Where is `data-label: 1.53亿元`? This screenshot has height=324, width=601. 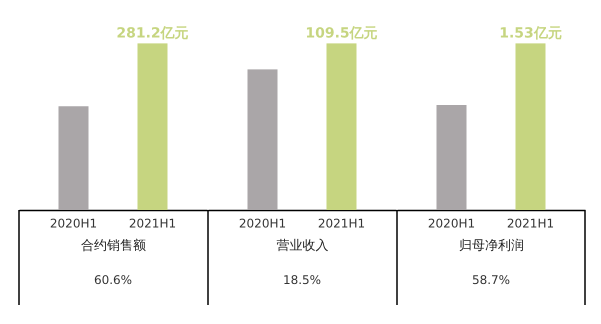
data-label: 1.53亿元 is located at coordinates (530, 33).